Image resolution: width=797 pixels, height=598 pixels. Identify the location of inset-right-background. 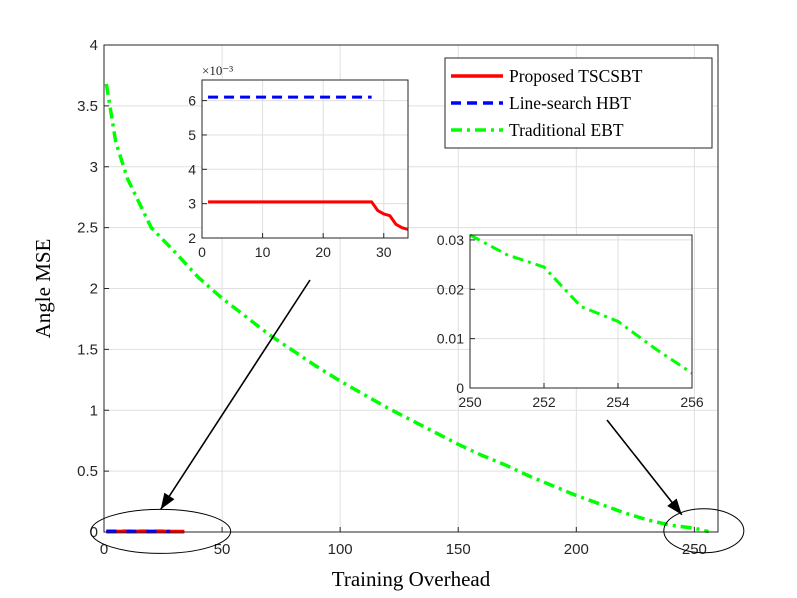
(581, 311).